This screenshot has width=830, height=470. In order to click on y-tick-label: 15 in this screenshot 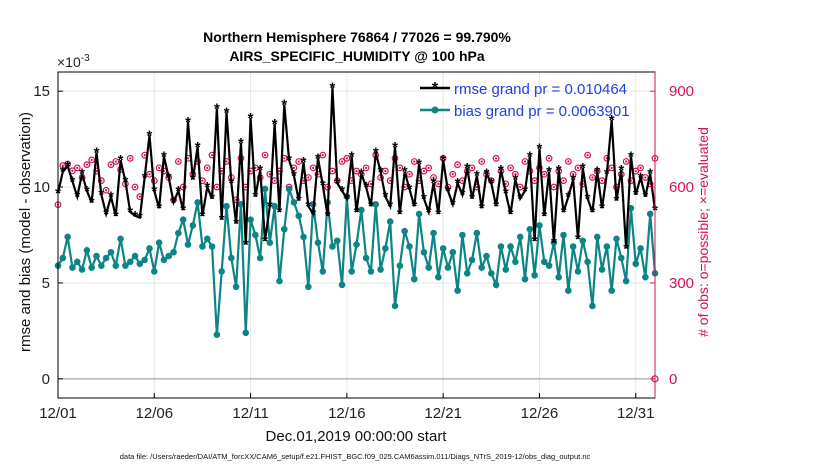, I will do `click(41, 91)`.